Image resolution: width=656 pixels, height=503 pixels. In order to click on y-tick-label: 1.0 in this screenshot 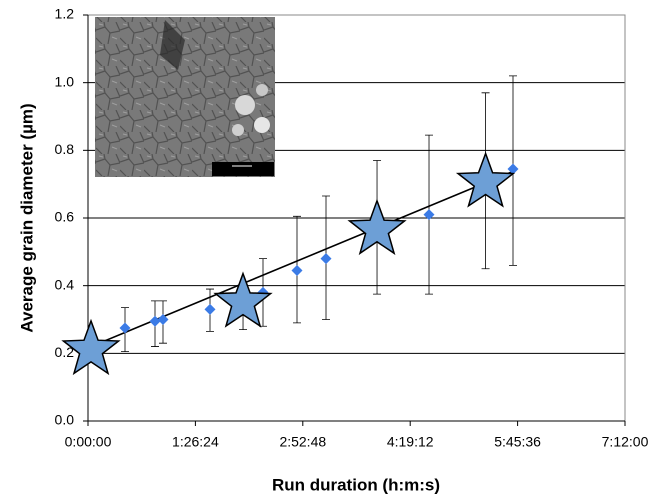, I will do `click(65, 81)`.